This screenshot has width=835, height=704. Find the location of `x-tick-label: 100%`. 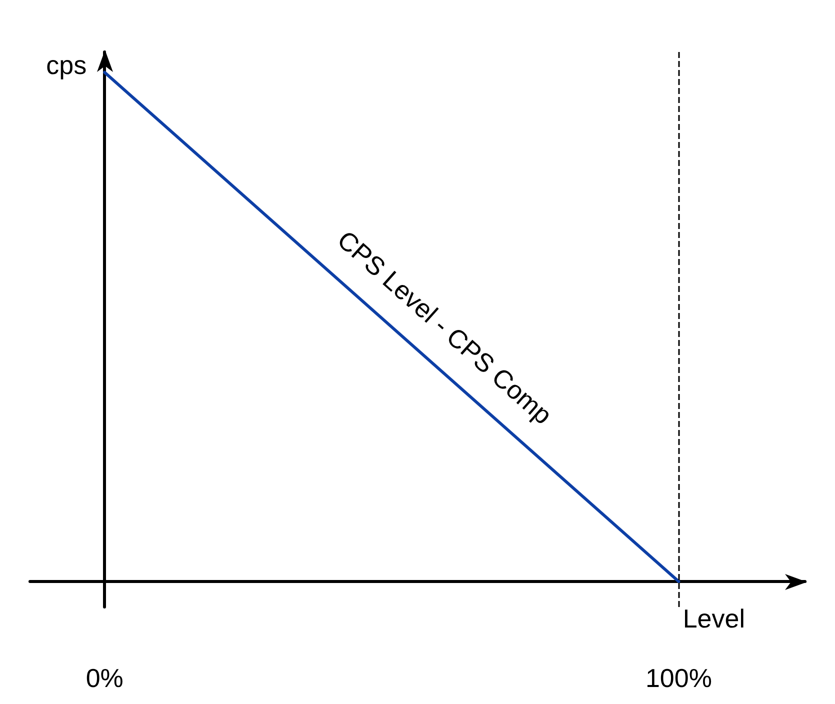

x-tick-label: 100% is located at coordinates (678, 678).